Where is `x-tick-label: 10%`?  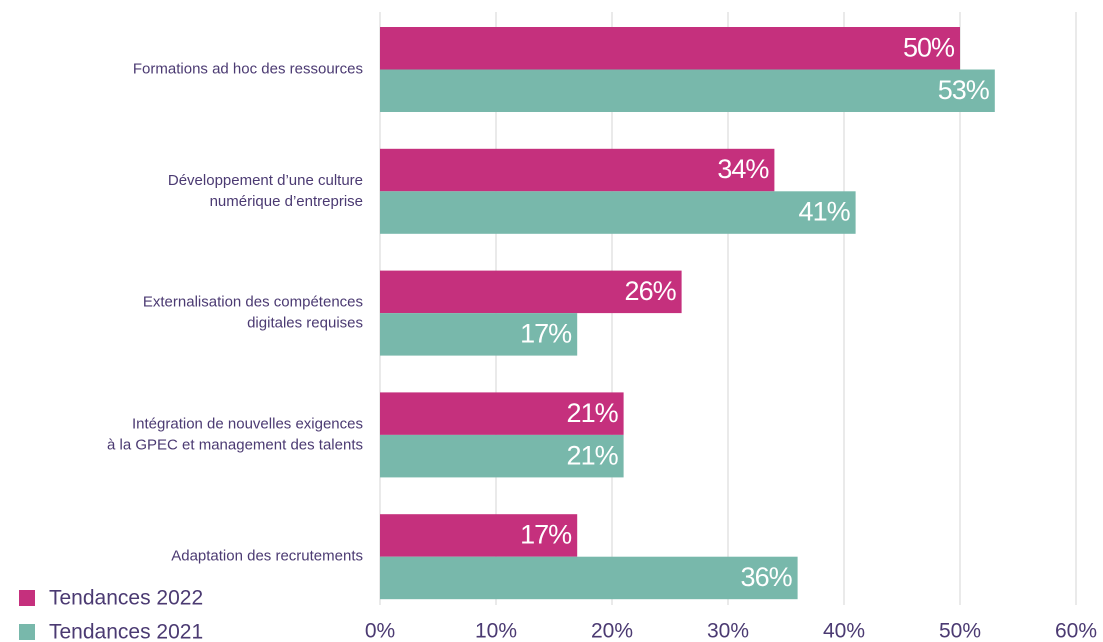 x-tick-label: 10% is located at coordinates (496, 631).